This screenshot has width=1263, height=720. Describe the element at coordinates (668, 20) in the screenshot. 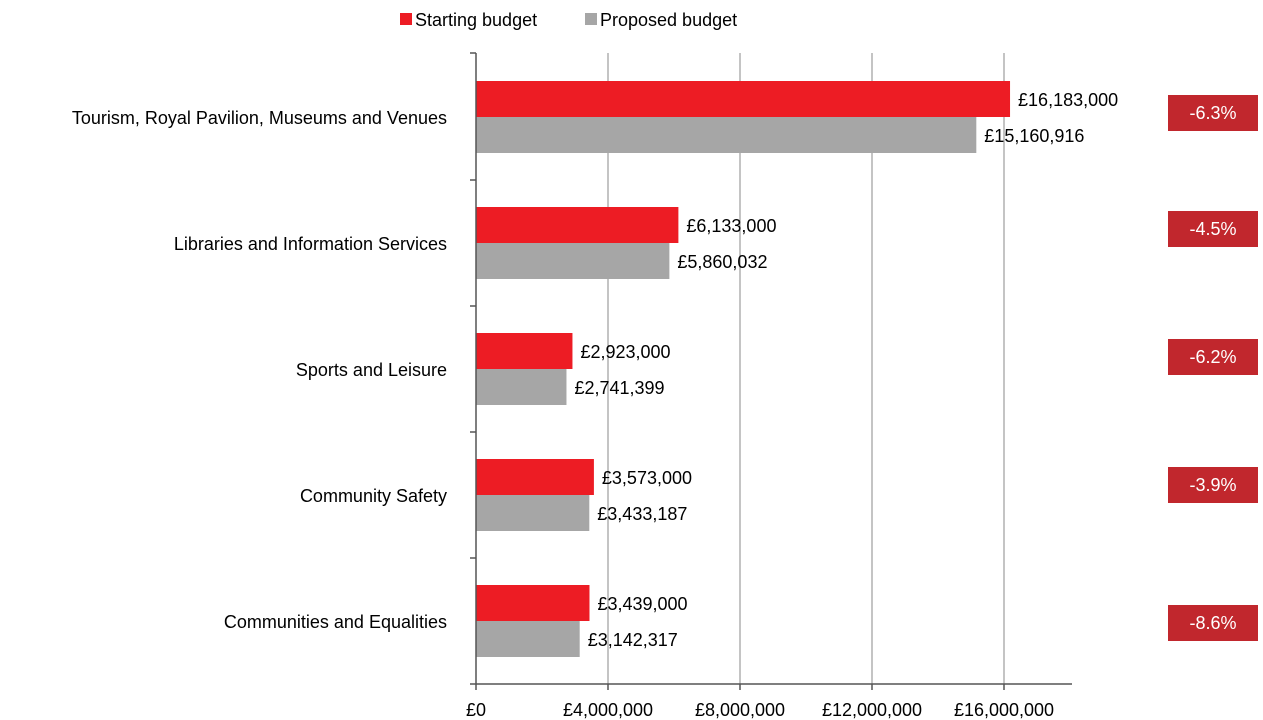

I see `legend-label-proposed: Proposed budget` at that location.